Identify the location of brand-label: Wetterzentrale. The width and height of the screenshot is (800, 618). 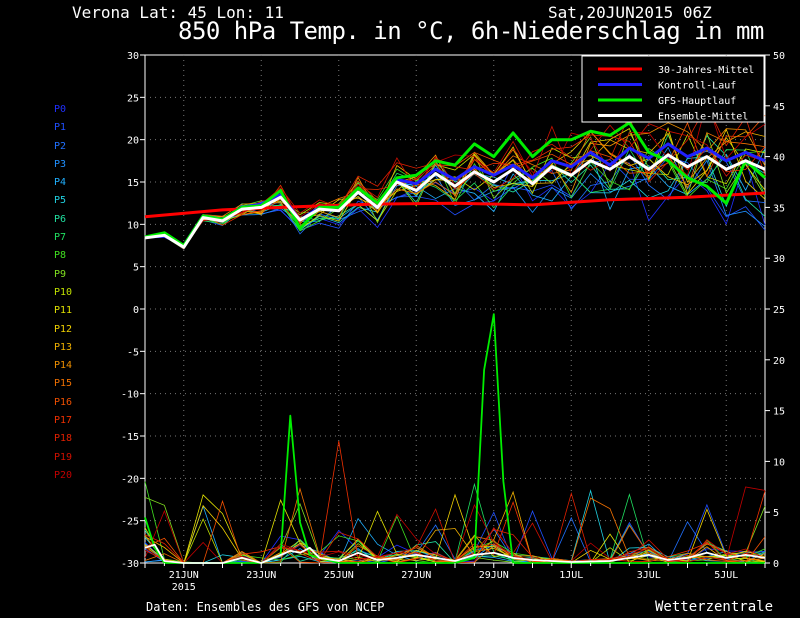
(714, 607).